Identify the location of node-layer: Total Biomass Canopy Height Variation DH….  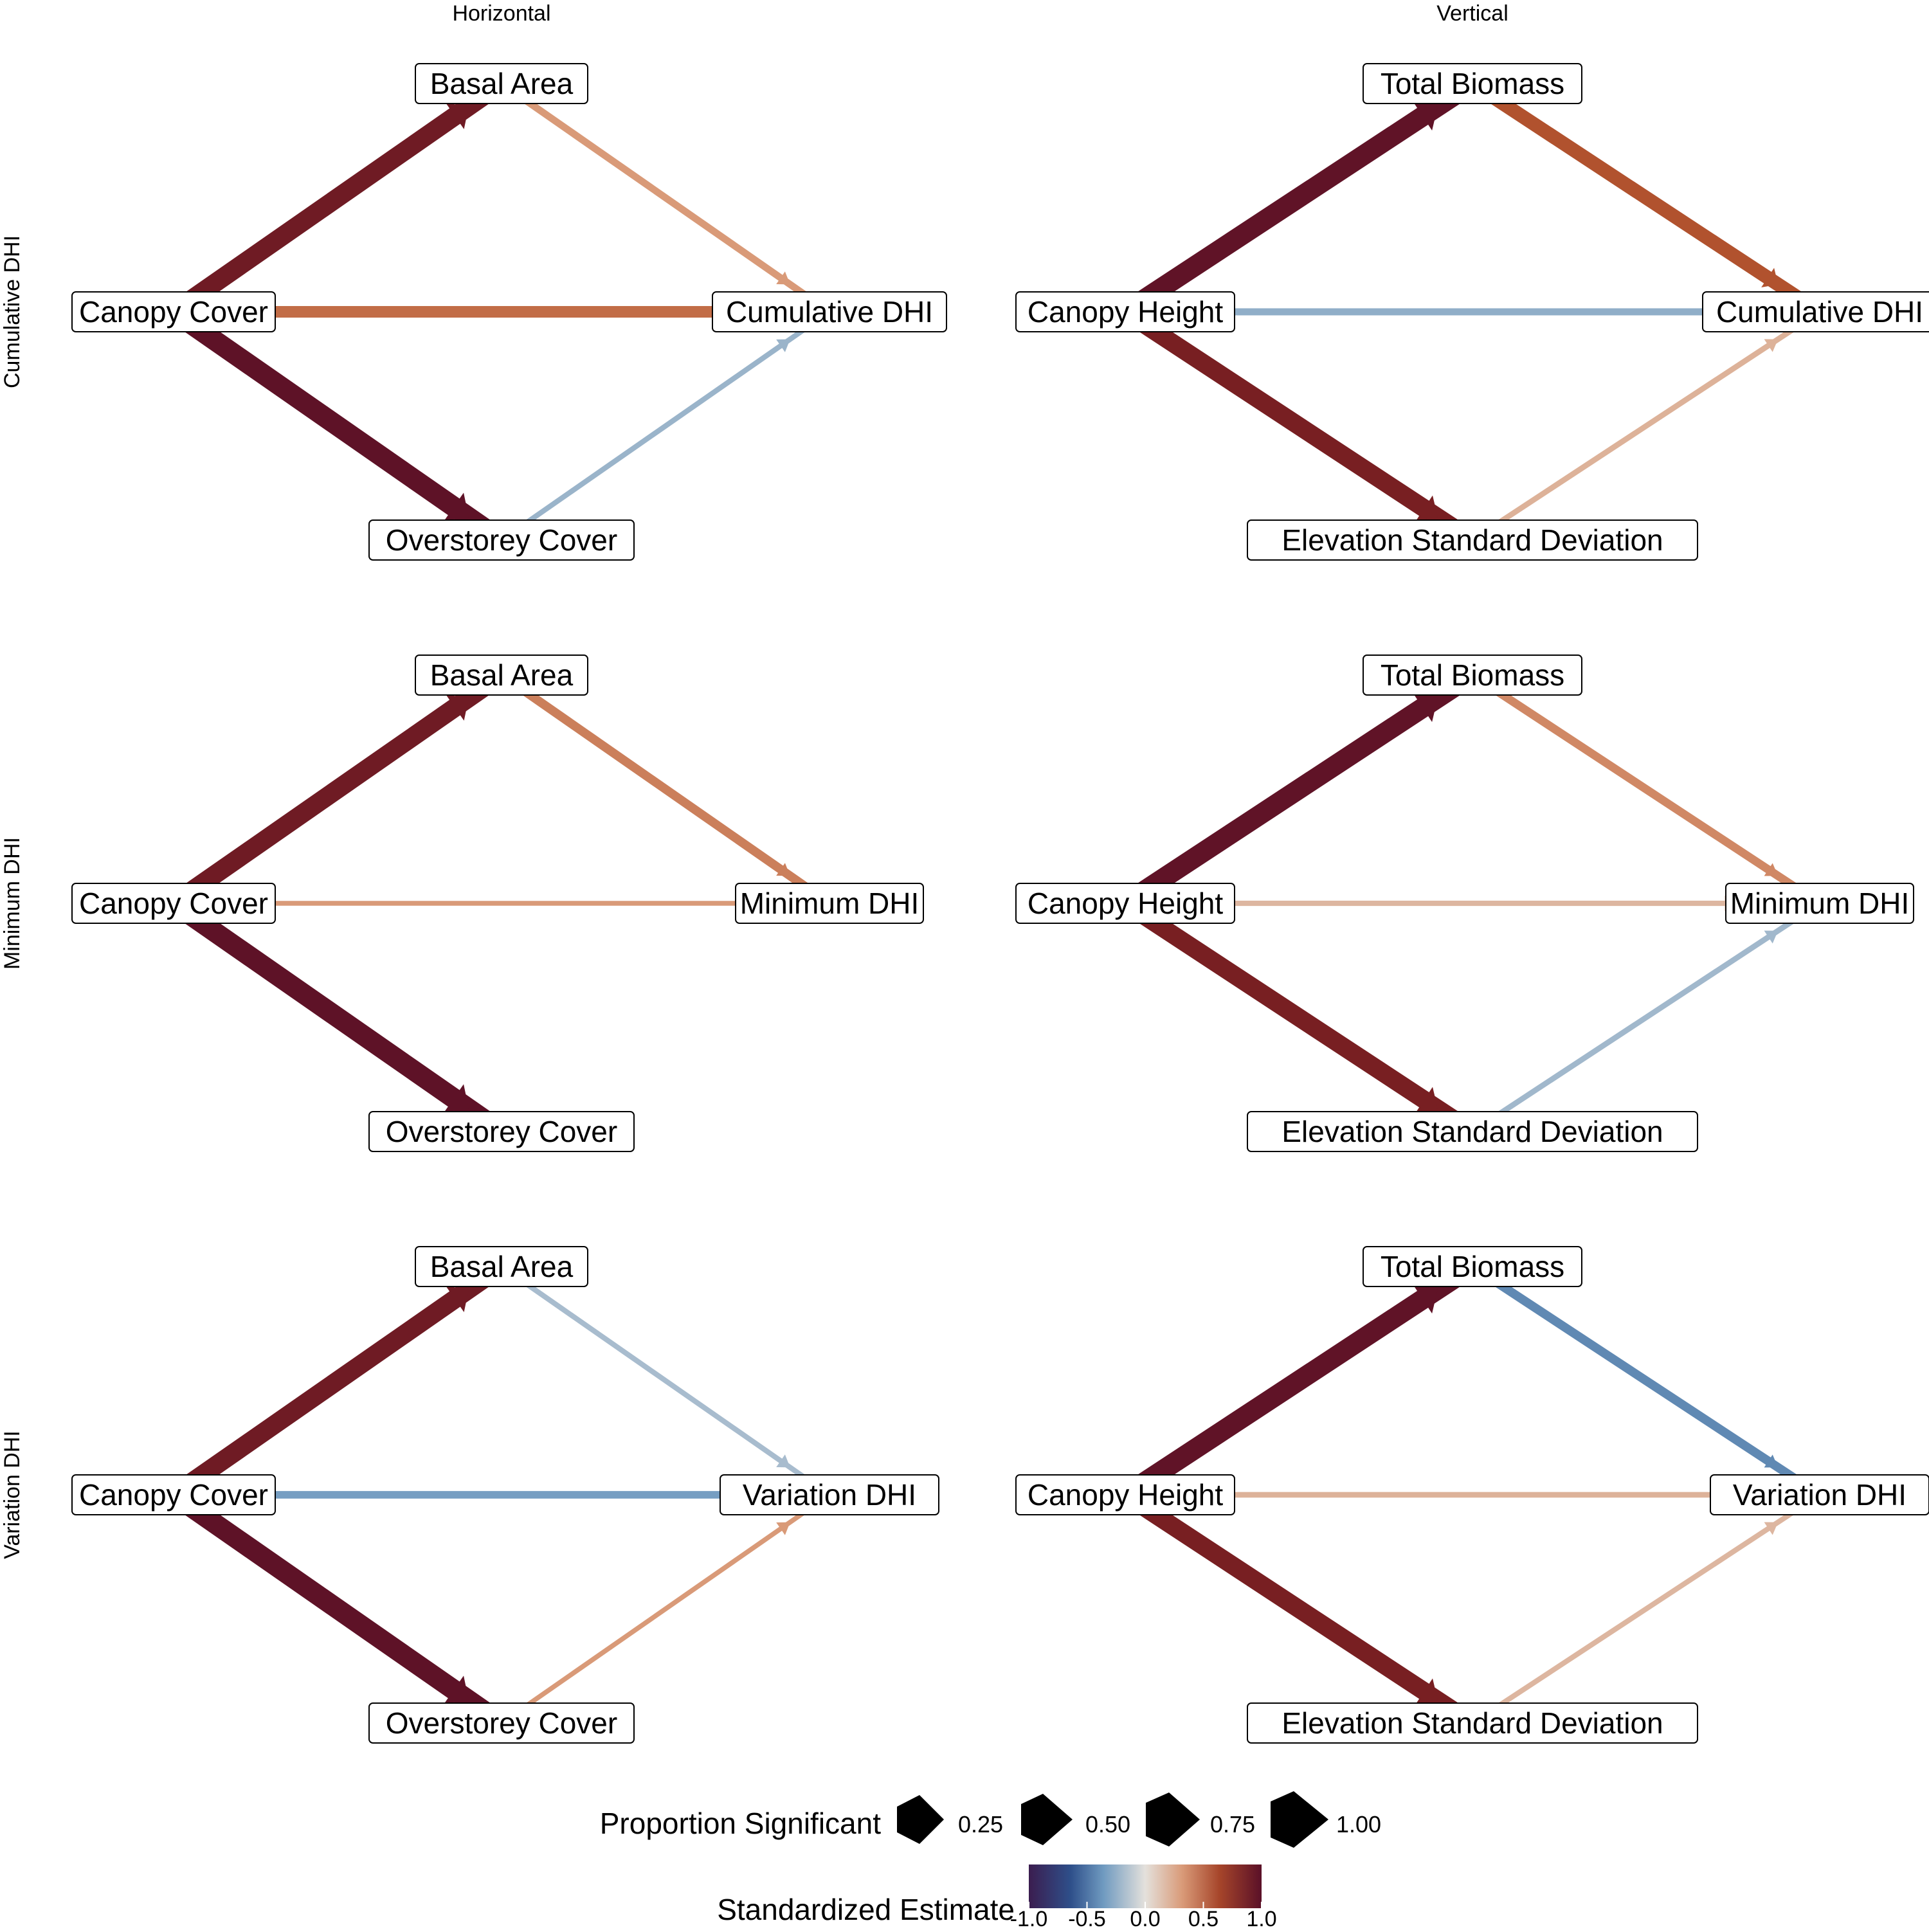
(1472, 1495).